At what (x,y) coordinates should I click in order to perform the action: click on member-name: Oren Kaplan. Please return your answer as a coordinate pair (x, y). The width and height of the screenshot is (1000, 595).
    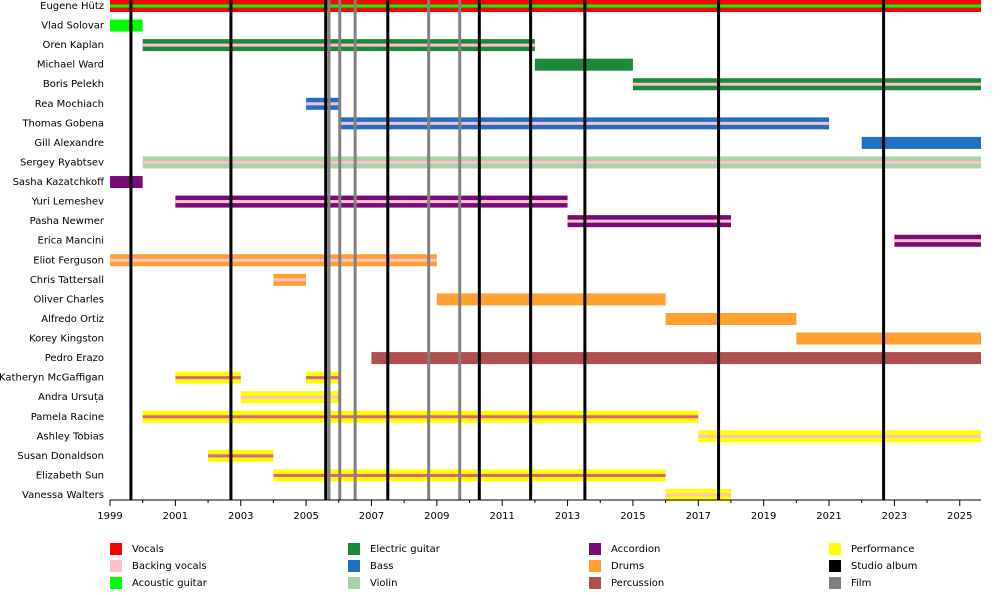
    Looking at the image, I should click on (73, 45).